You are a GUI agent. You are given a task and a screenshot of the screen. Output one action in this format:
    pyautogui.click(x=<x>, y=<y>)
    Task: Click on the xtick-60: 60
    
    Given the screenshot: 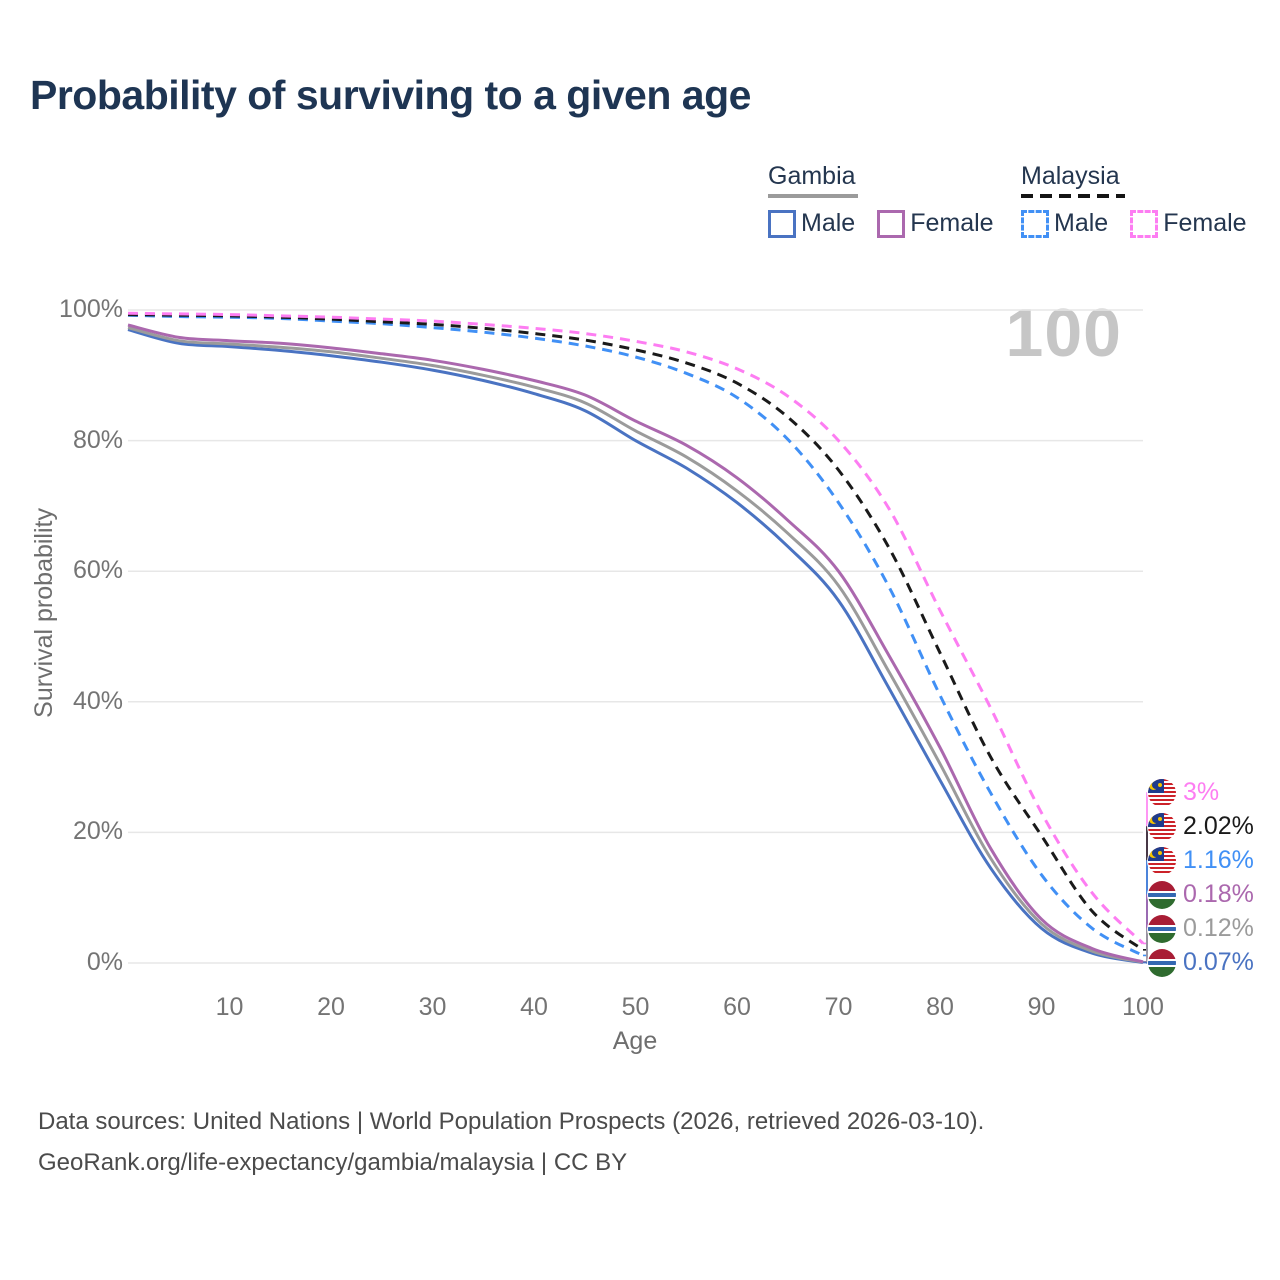 What is the action you would take?
    pyautogui.click(x=737, y=1007)
    